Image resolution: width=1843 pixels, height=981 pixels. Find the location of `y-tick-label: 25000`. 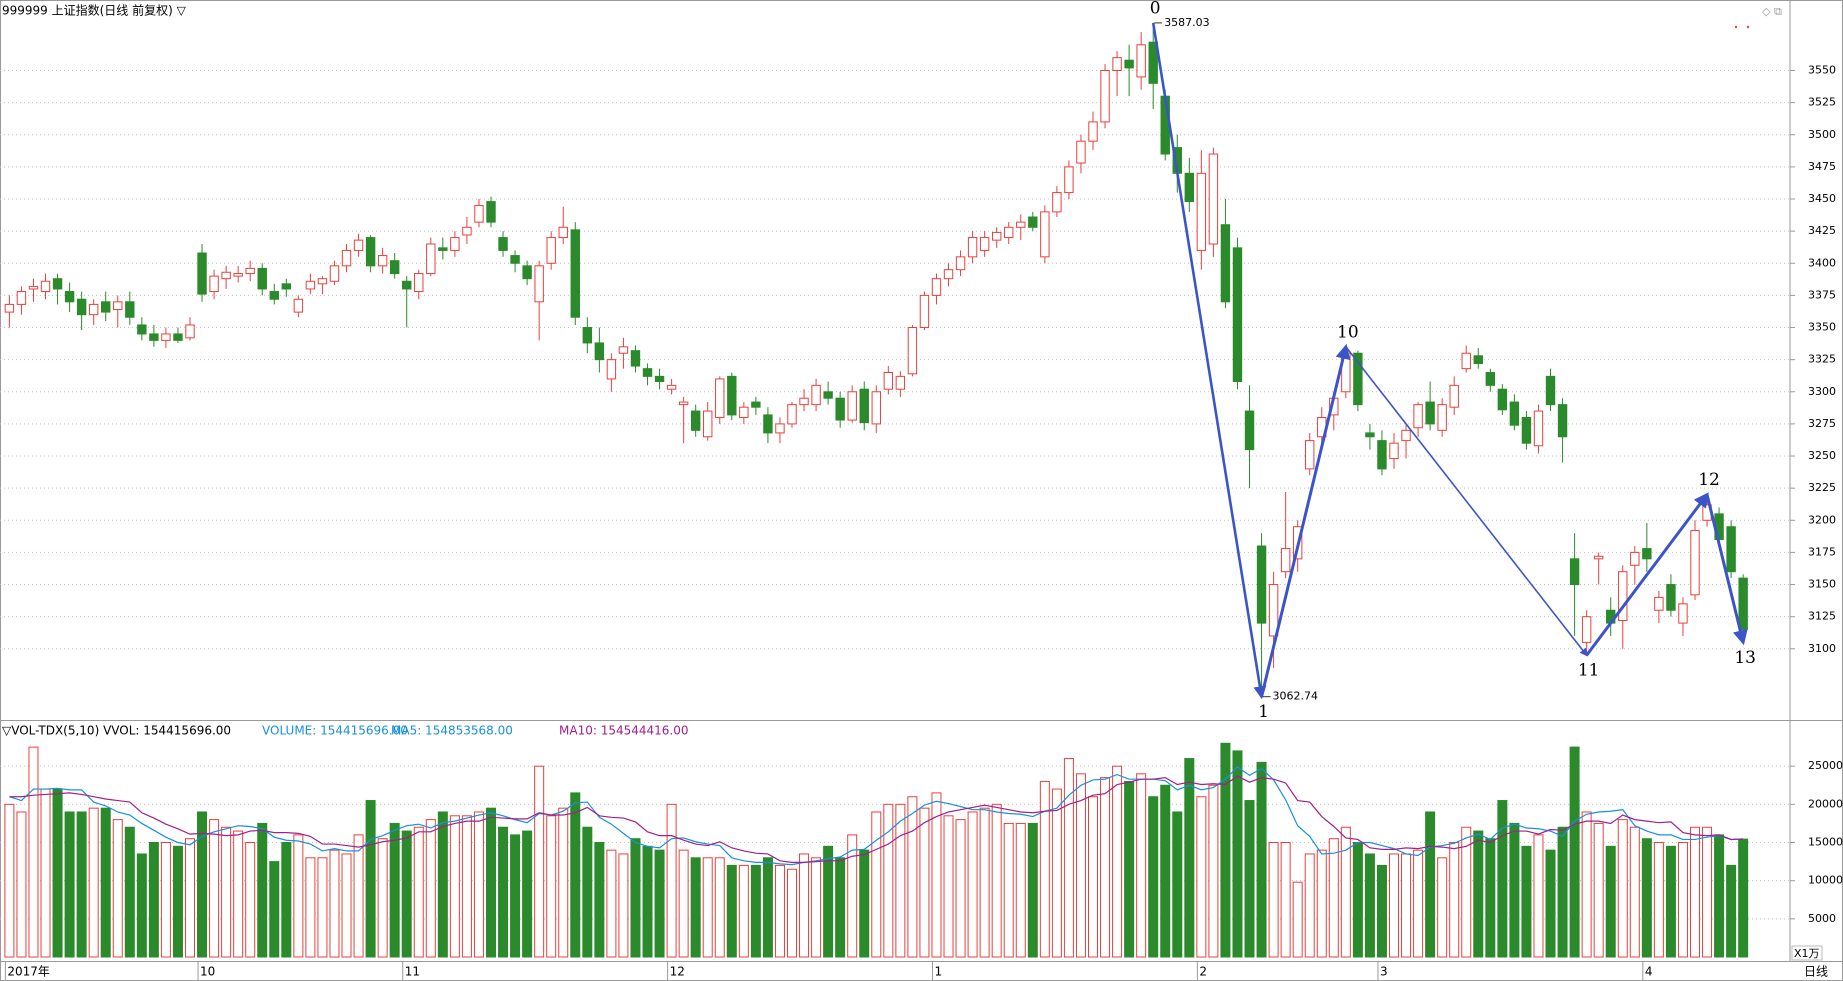

y-tick-label: 25000 is located at coordinates (1825, 765).